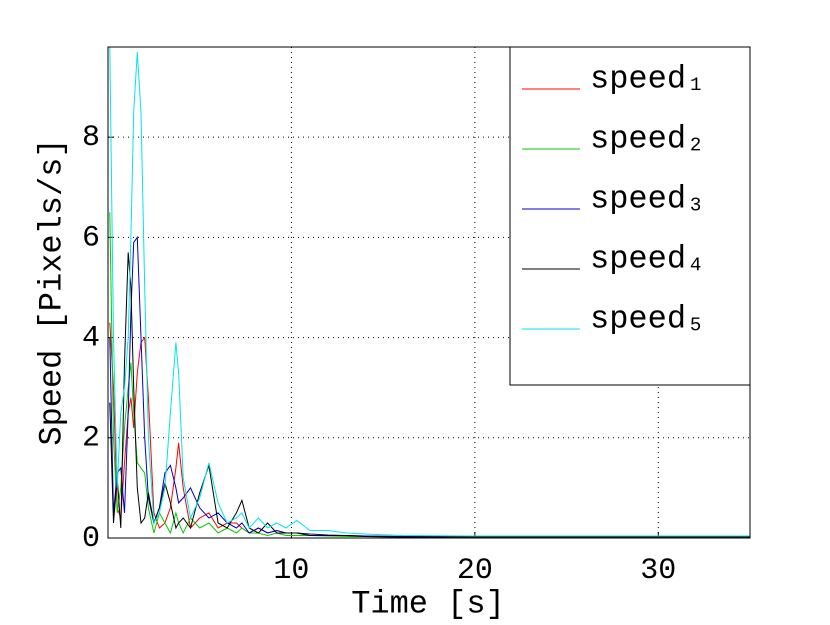  What do you see at coordinates (51, 291) in the screenshot?
I see `y-axis-label: Speed [Pixels/s]` at bounding box center [51, 291].